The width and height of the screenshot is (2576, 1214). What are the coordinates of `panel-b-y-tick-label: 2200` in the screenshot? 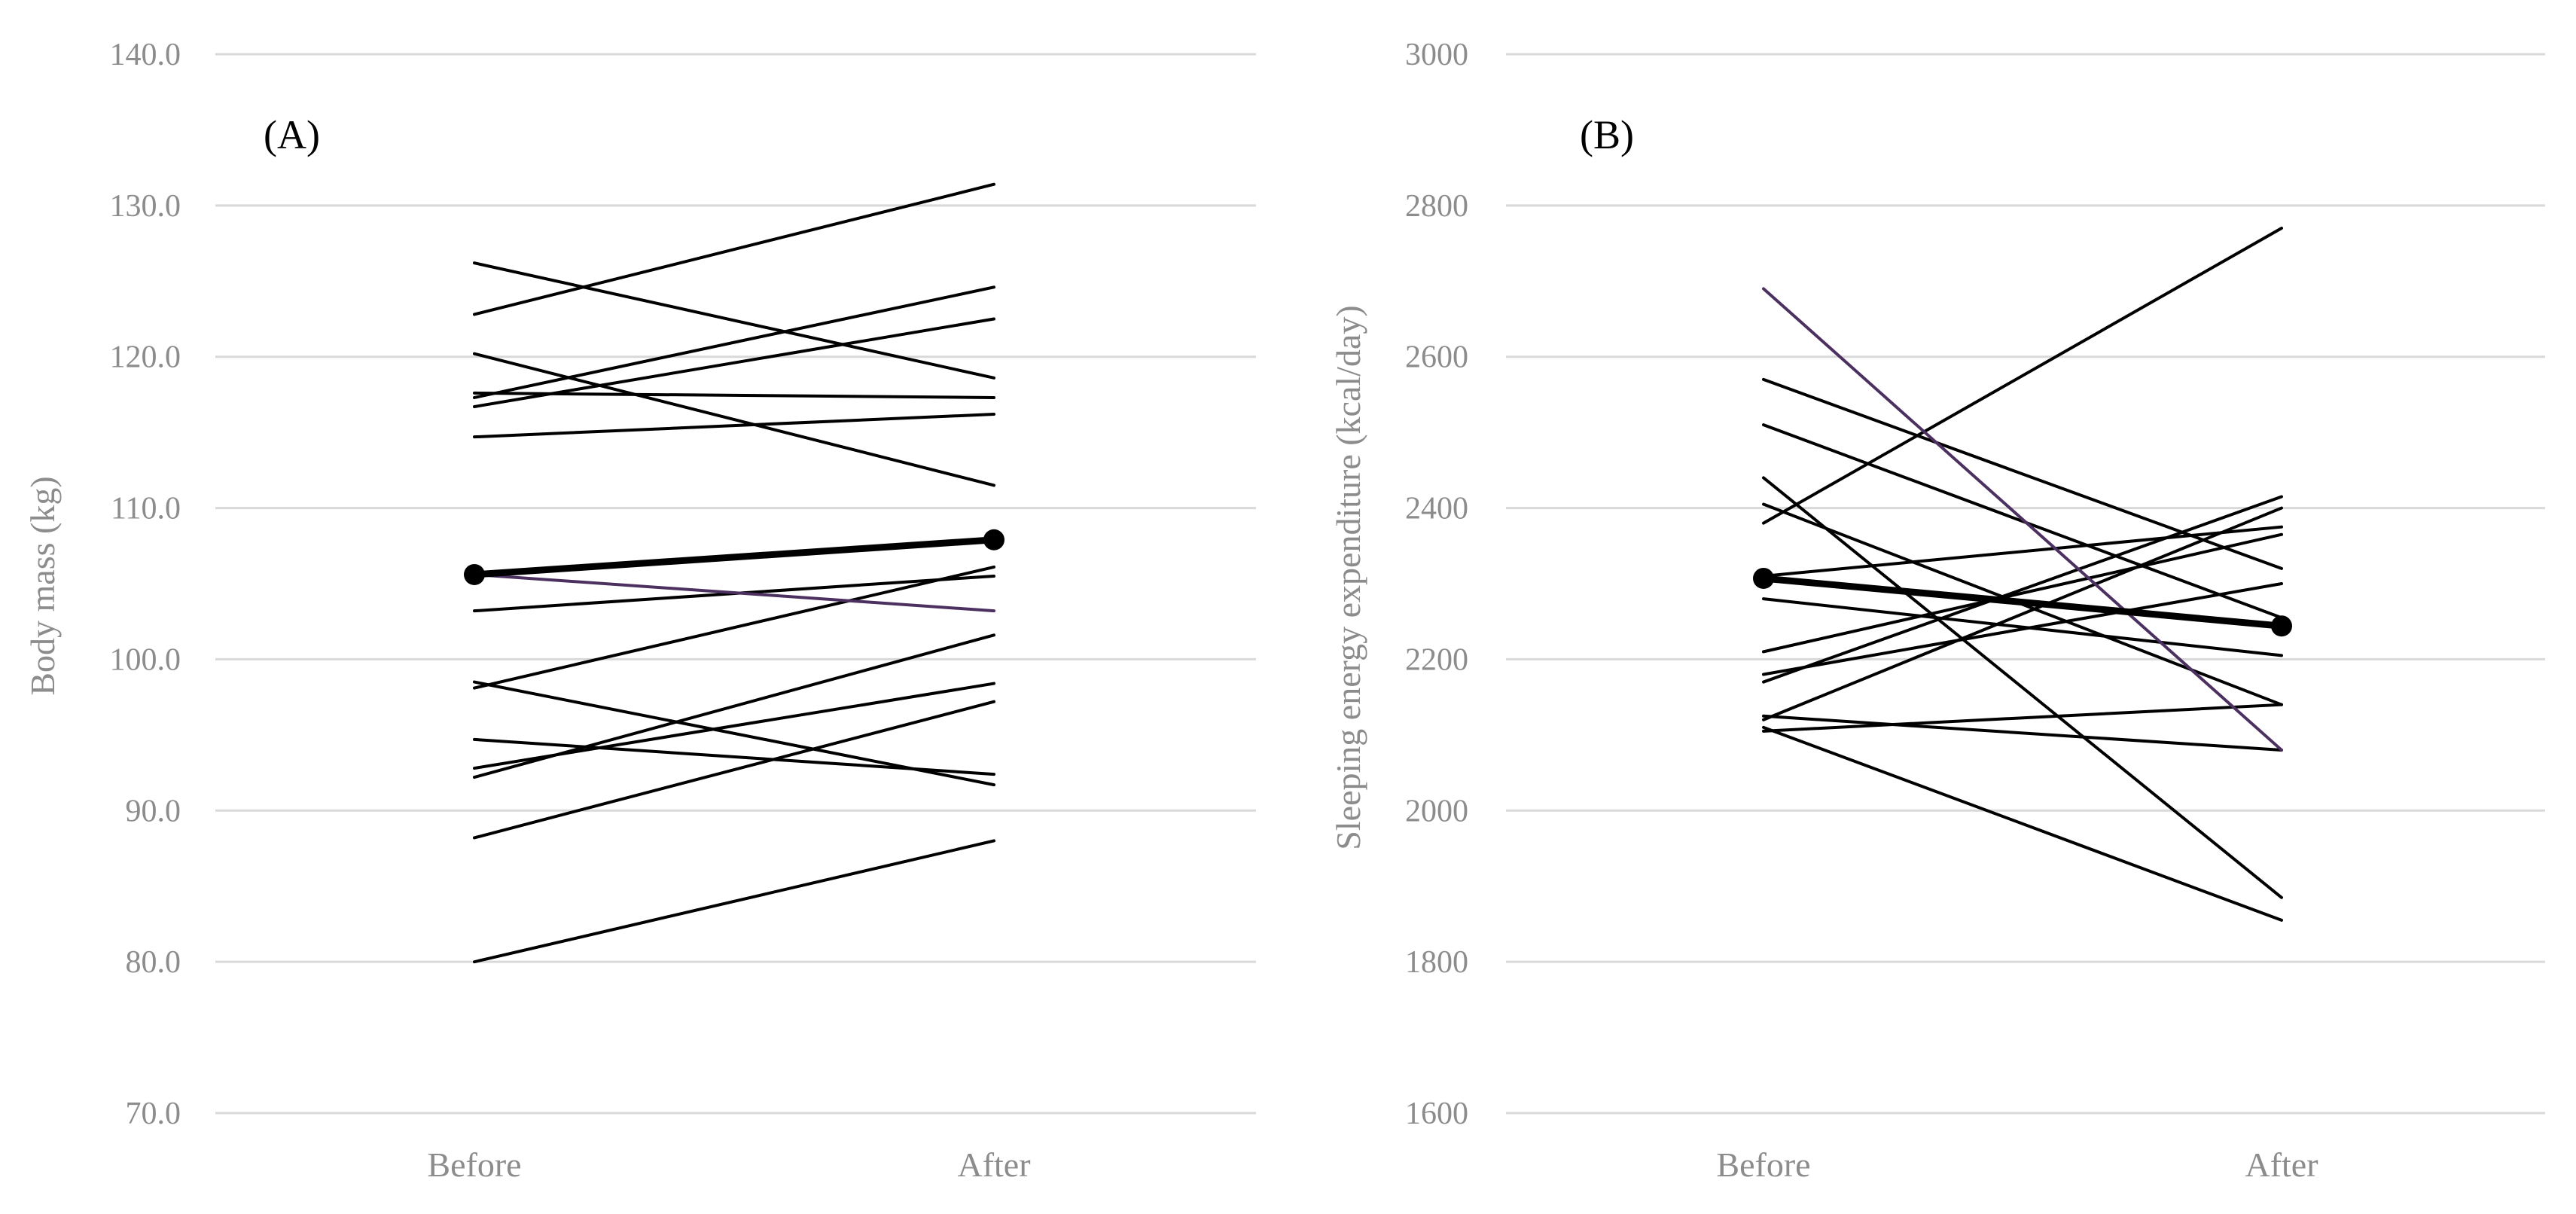 It's located at (1436, 659).